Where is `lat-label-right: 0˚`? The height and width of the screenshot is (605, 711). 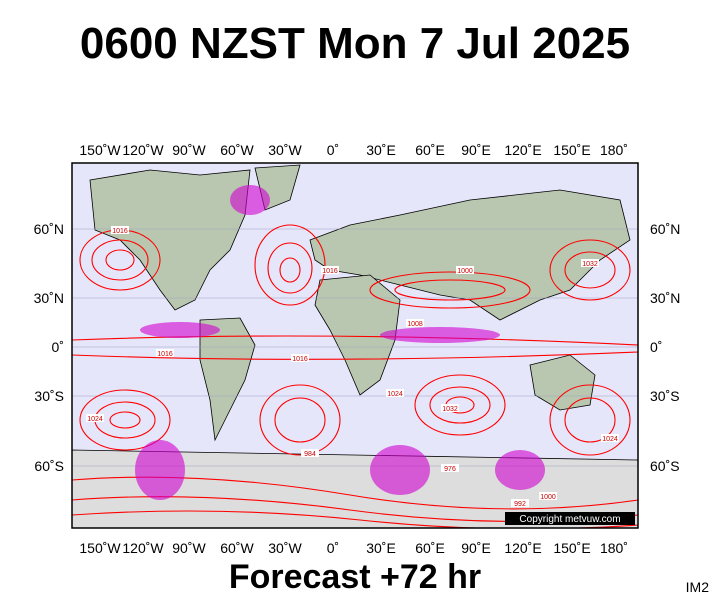 lat-label-right: 0˚ is located at coordinates (656, 347).